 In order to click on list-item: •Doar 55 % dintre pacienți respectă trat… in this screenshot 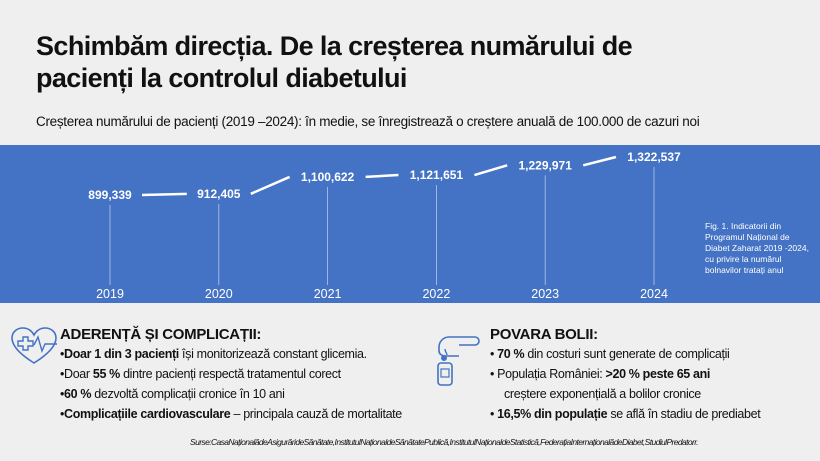, I will do `click(231, 374)`.